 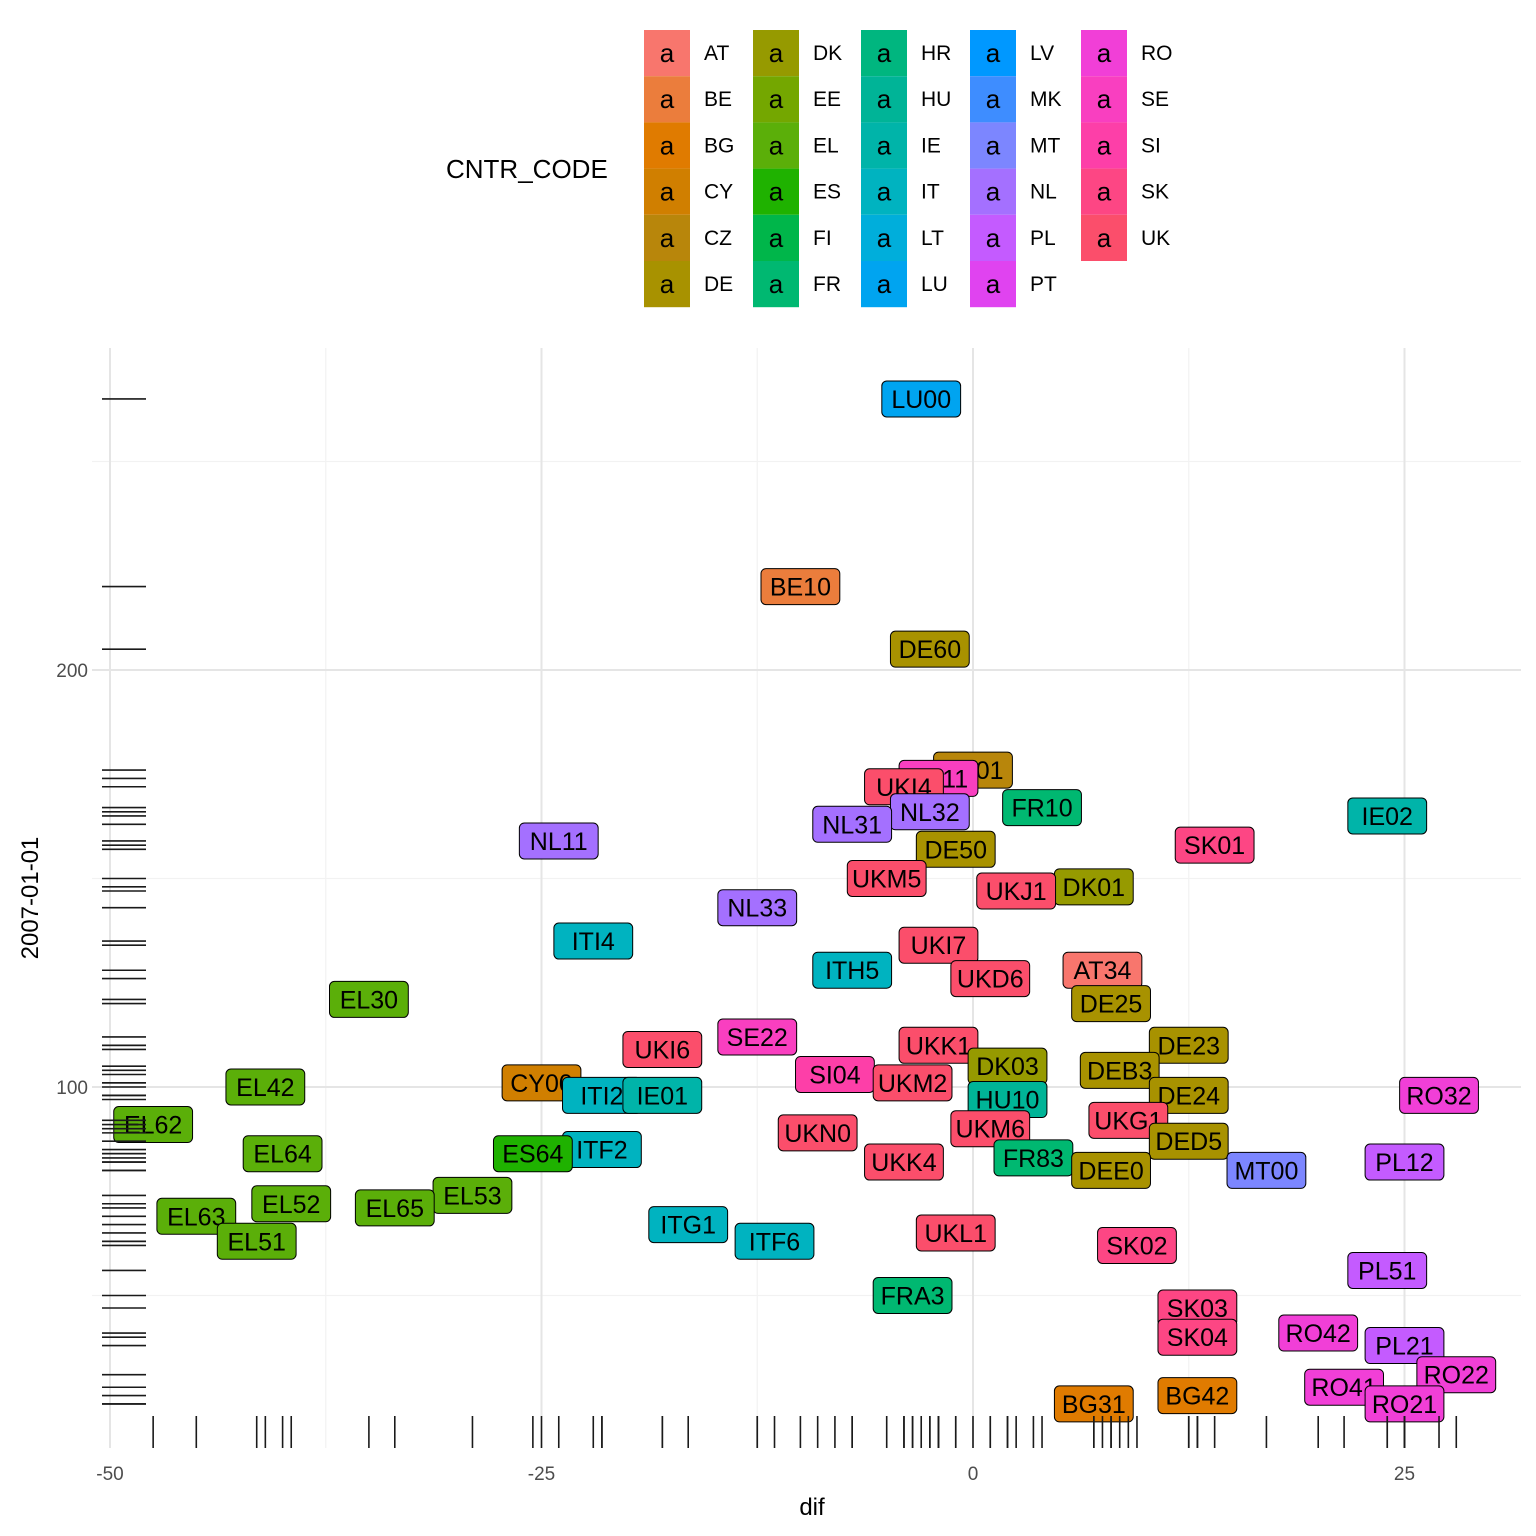 What do you see at coordinates (826, 145) in the screenshot?
I see `legend-label: EL` at bounding box center [826, 145].